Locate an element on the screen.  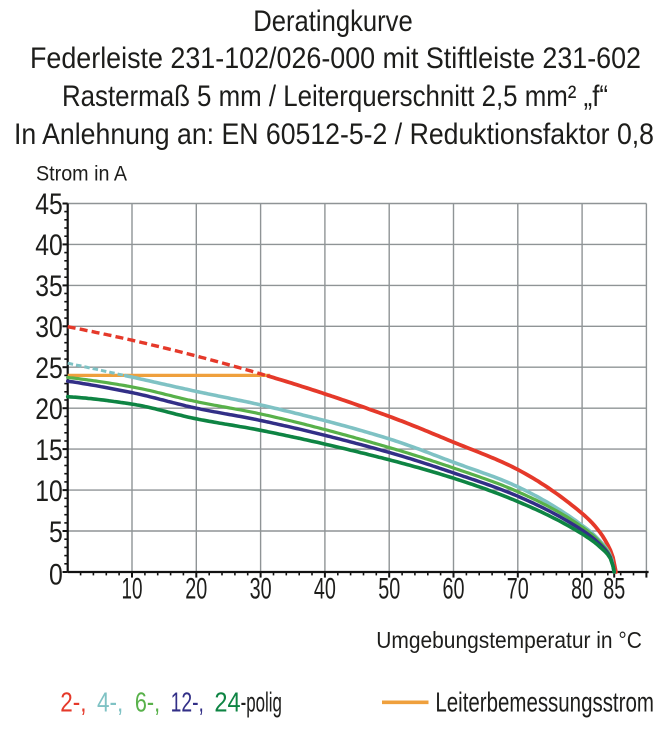
svg-text: 5 is located at coordinates (56, 532).